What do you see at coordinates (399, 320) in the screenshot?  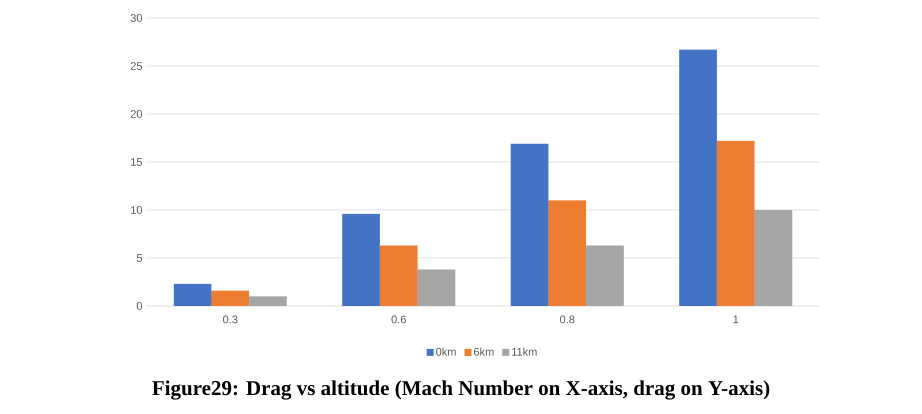 I see `x-tick-label: 0.6` at bounding box center [399, 320].